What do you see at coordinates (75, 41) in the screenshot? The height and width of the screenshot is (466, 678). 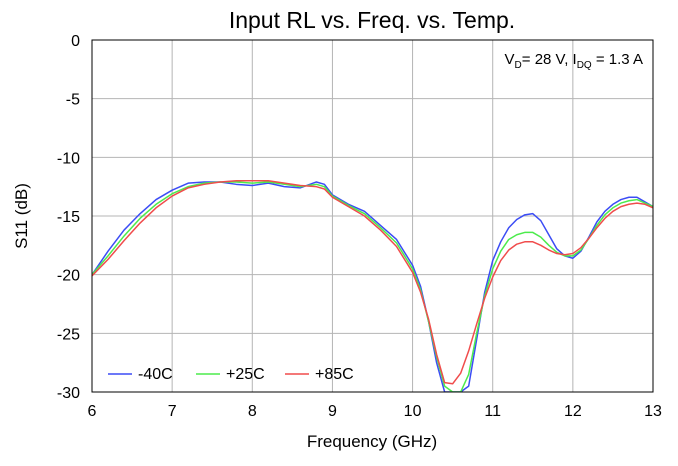 I see `y-tick-label: 0` at bounding box center [75, 41].